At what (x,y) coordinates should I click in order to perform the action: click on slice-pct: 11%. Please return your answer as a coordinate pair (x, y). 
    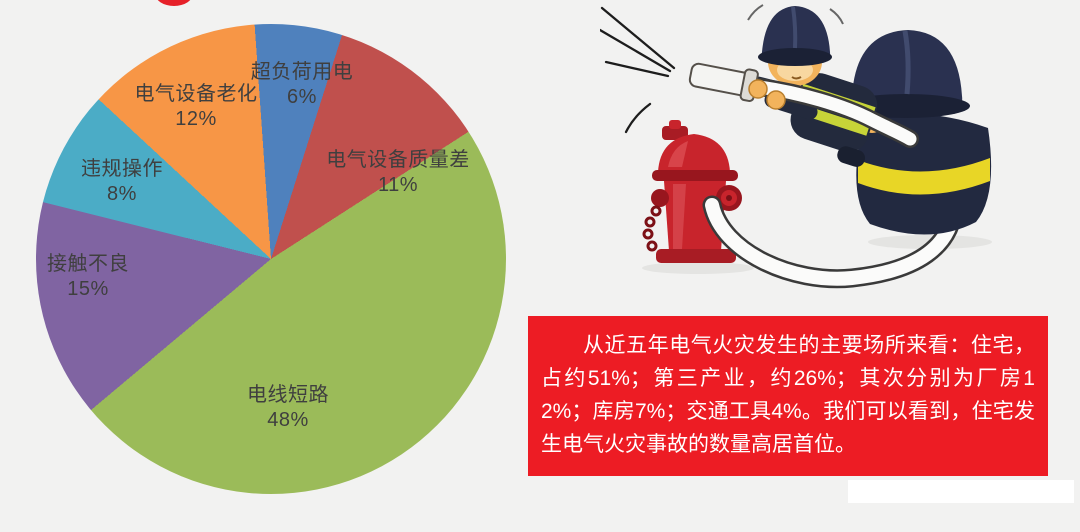
    Looking at the image, I should click on (398, 185).